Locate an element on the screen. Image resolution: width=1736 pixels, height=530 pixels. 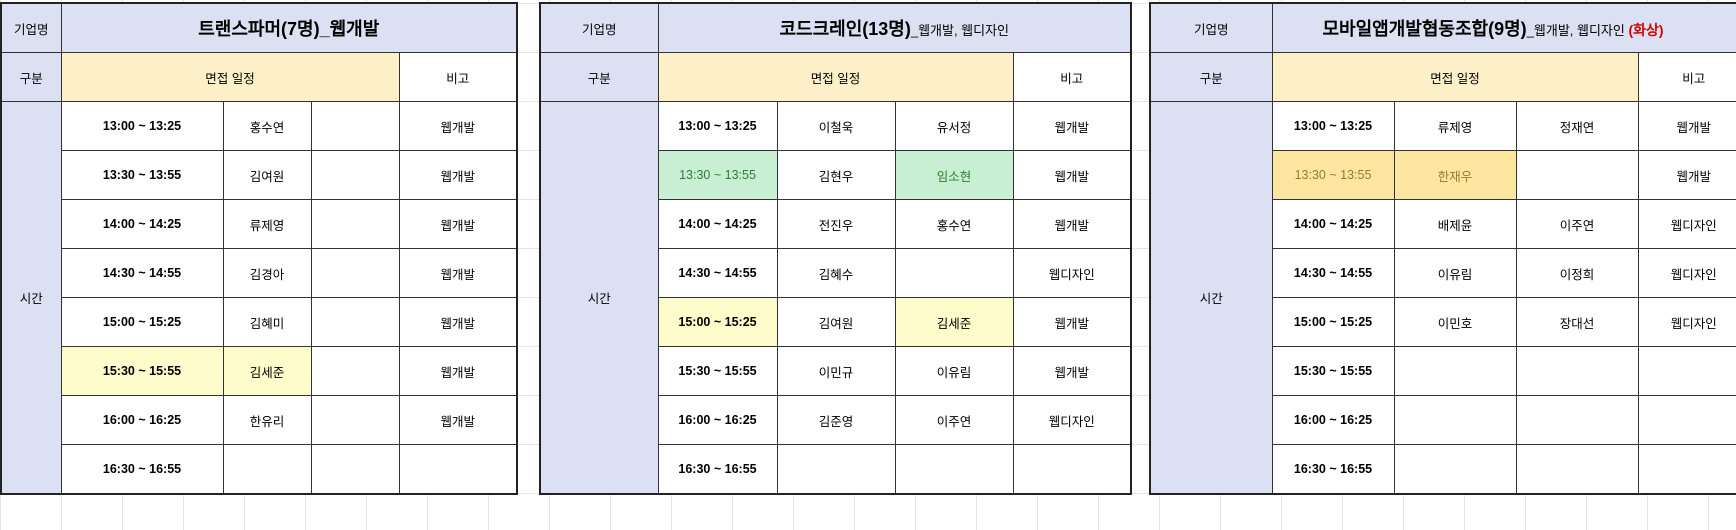
candidate-cell: 김경아 is located at coordinates (267, 273).